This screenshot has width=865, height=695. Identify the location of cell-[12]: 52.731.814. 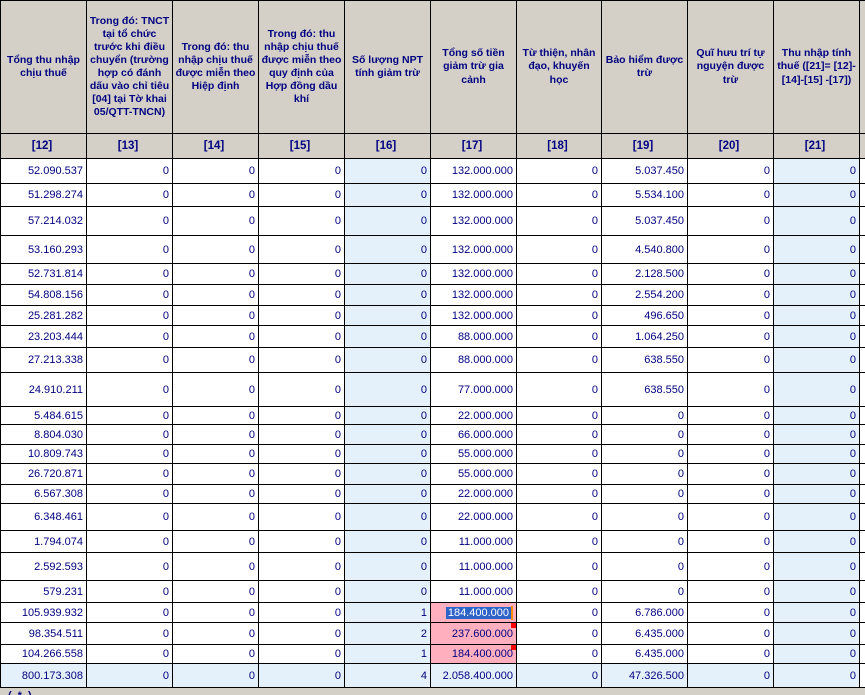
(44, 274).